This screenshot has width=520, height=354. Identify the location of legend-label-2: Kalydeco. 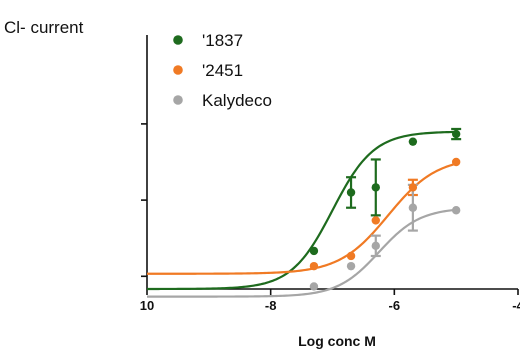
(237, 100).